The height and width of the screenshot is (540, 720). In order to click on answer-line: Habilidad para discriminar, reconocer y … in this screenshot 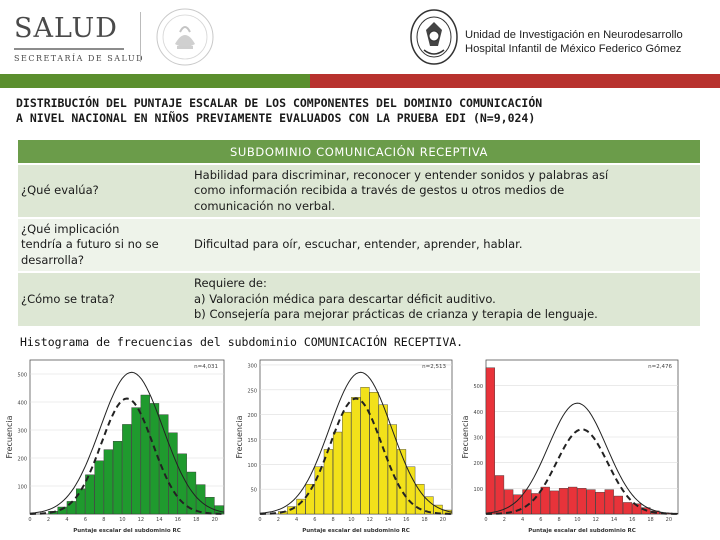, I will do `click(401, 174)`.